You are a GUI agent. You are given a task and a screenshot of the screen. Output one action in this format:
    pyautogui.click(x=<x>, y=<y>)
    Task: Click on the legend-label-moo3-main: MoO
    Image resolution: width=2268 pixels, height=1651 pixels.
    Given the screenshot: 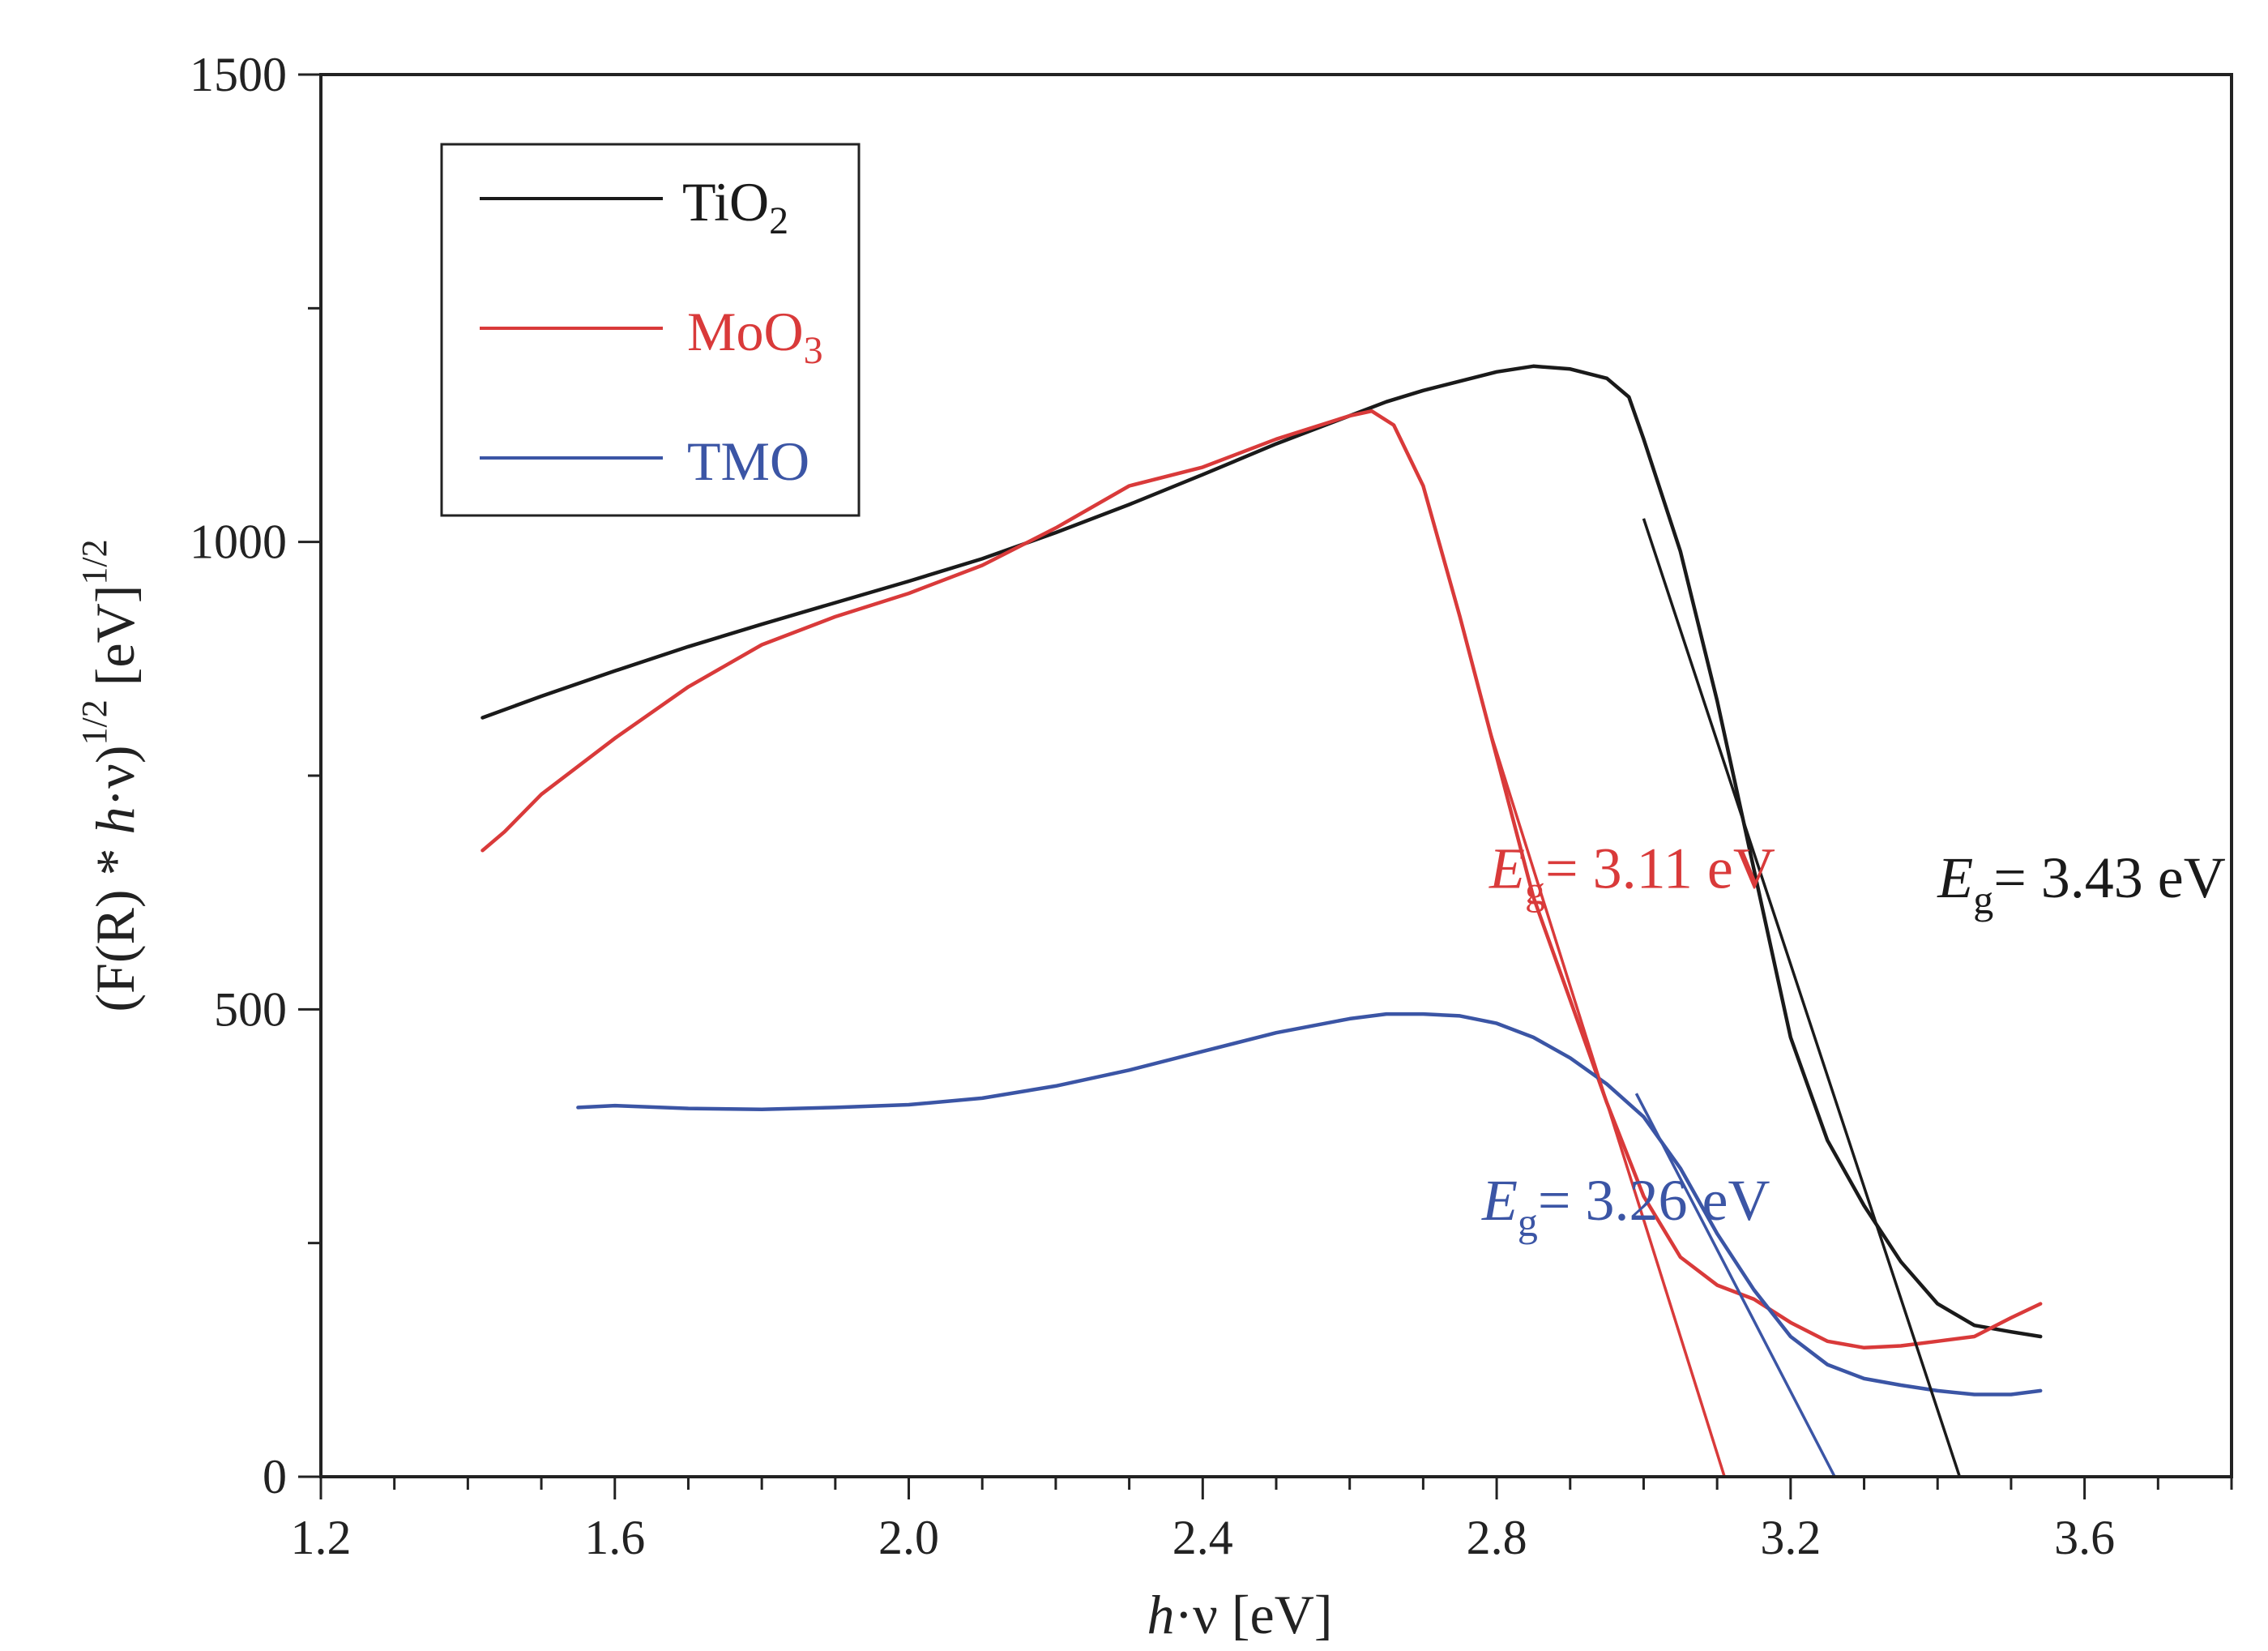 What is the action you would take?
    pyautogui.click(x=746, y=331)
    